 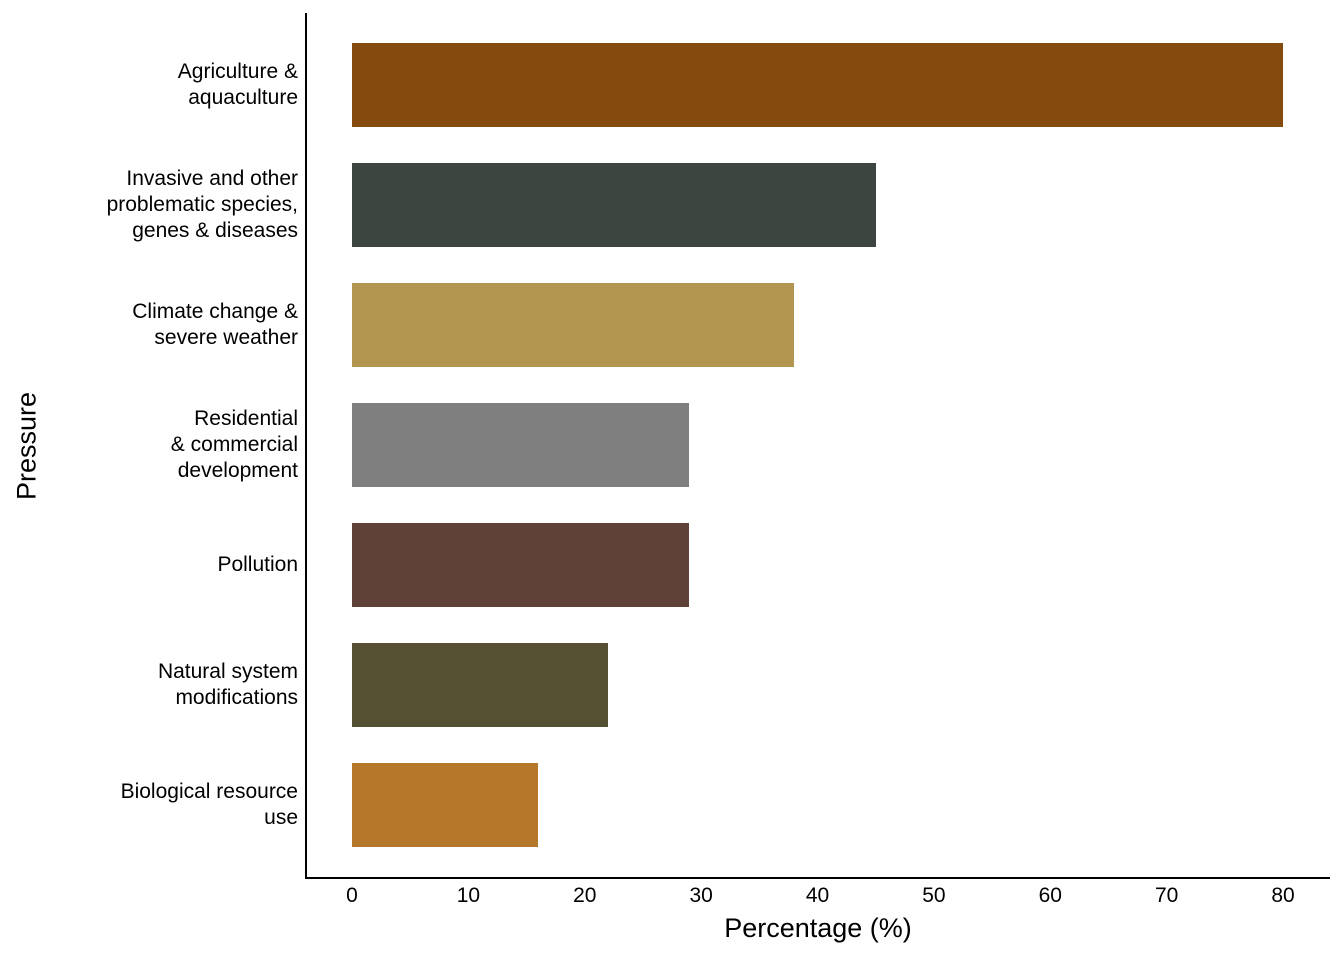 What do you see at coordinates (238, 85) in the screenshot?
I see `y-axis-category-label: Agriculture & aquaculture` at bounding box center [238, 85].